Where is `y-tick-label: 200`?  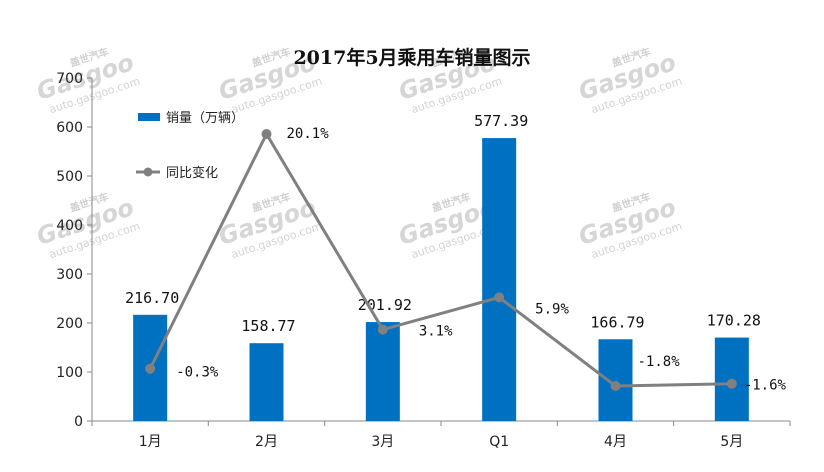
y-tick-label: 200 is located at coordinates (69, 324).